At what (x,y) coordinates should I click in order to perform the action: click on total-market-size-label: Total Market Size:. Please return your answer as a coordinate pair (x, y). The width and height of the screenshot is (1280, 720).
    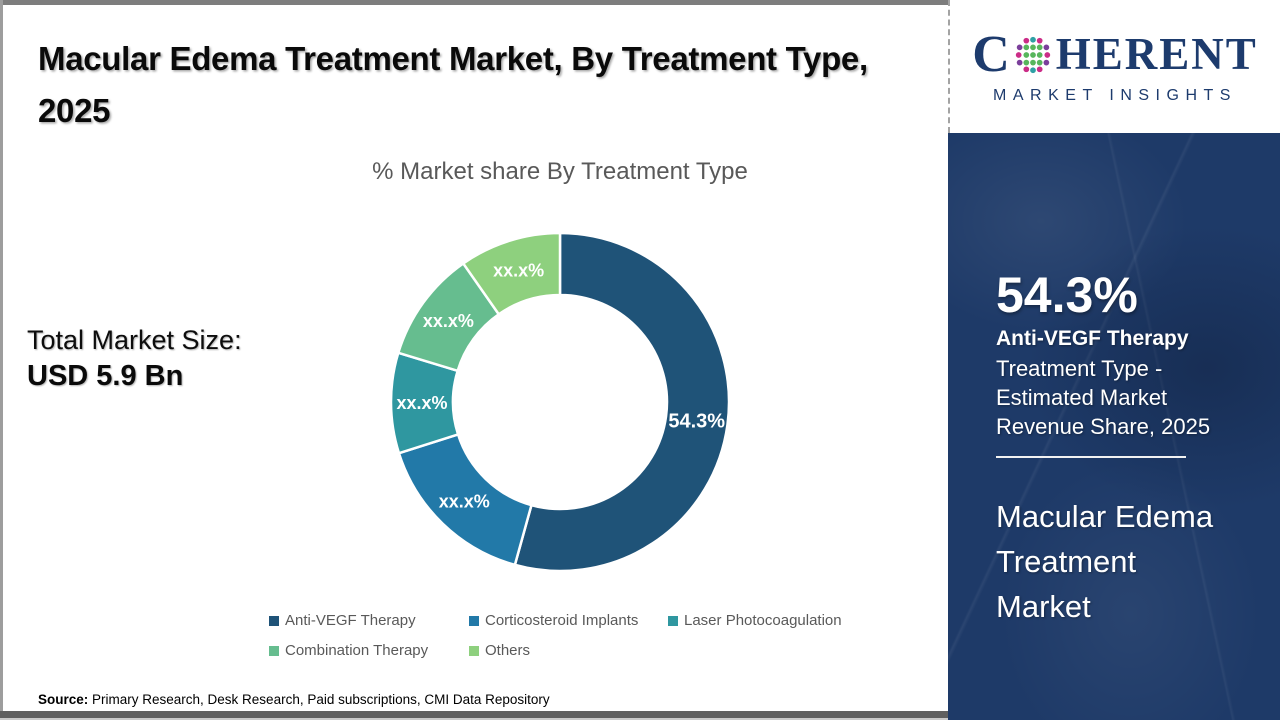
    Looking at the image, I should click on (134, 340).